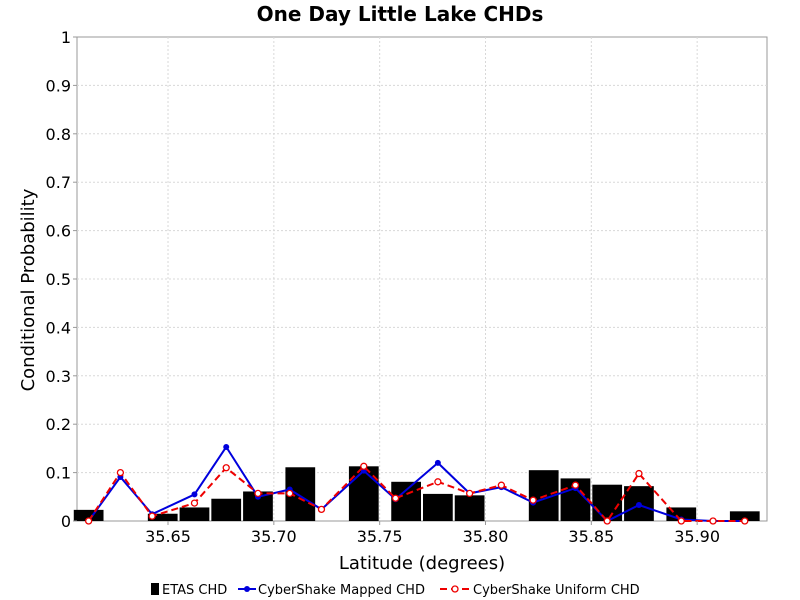 This screenshot has width=800, height=600. I want to click on legend-mapped-marker, so click(247, 589).